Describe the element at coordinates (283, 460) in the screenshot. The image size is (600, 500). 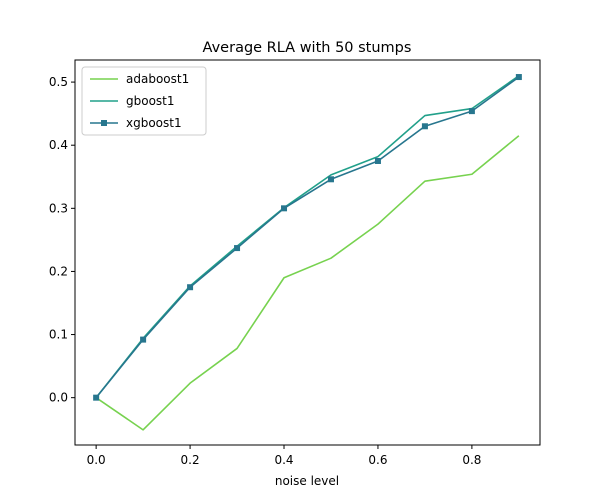
I see `x-tick-label: 0.4` at that location.